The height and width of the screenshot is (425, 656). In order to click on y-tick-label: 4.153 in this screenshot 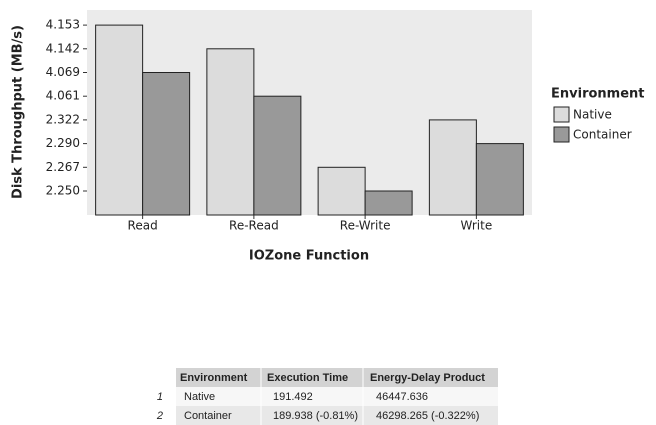, I will do `click(63, 25)`.